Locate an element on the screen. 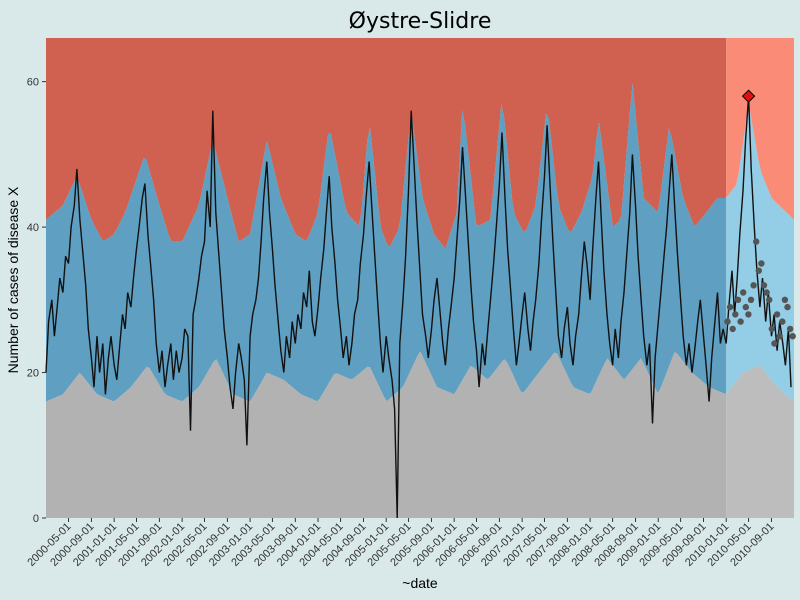  chart-title: Øystre-Slidre is located at coordinates (420, 21).